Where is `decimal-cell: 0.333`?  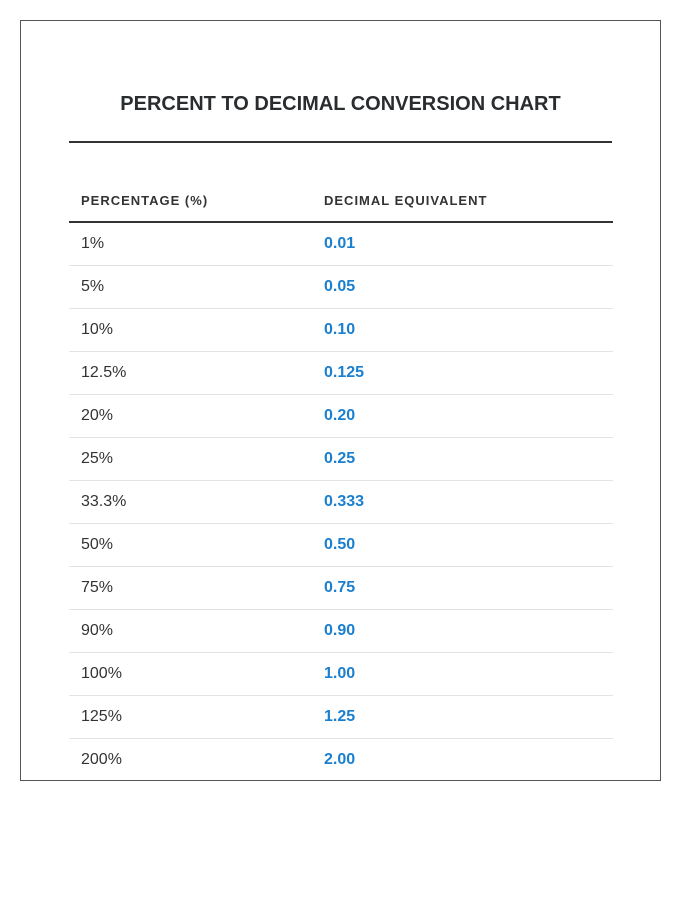 decimal-cell: 0.333 is located at coordinates (462, 502).